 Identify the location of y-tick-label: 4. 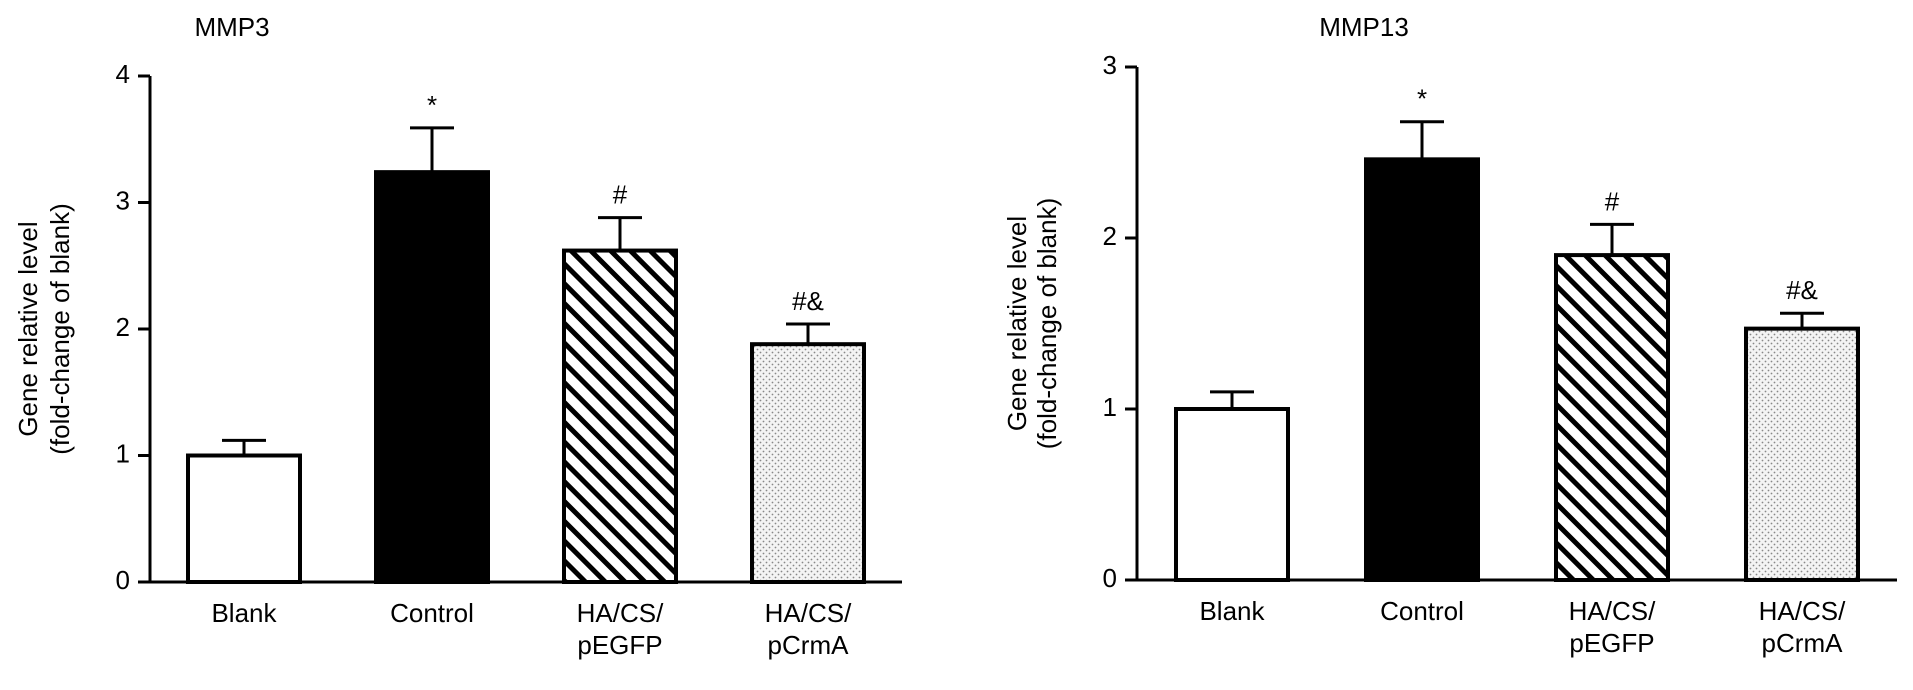
(123, 74).